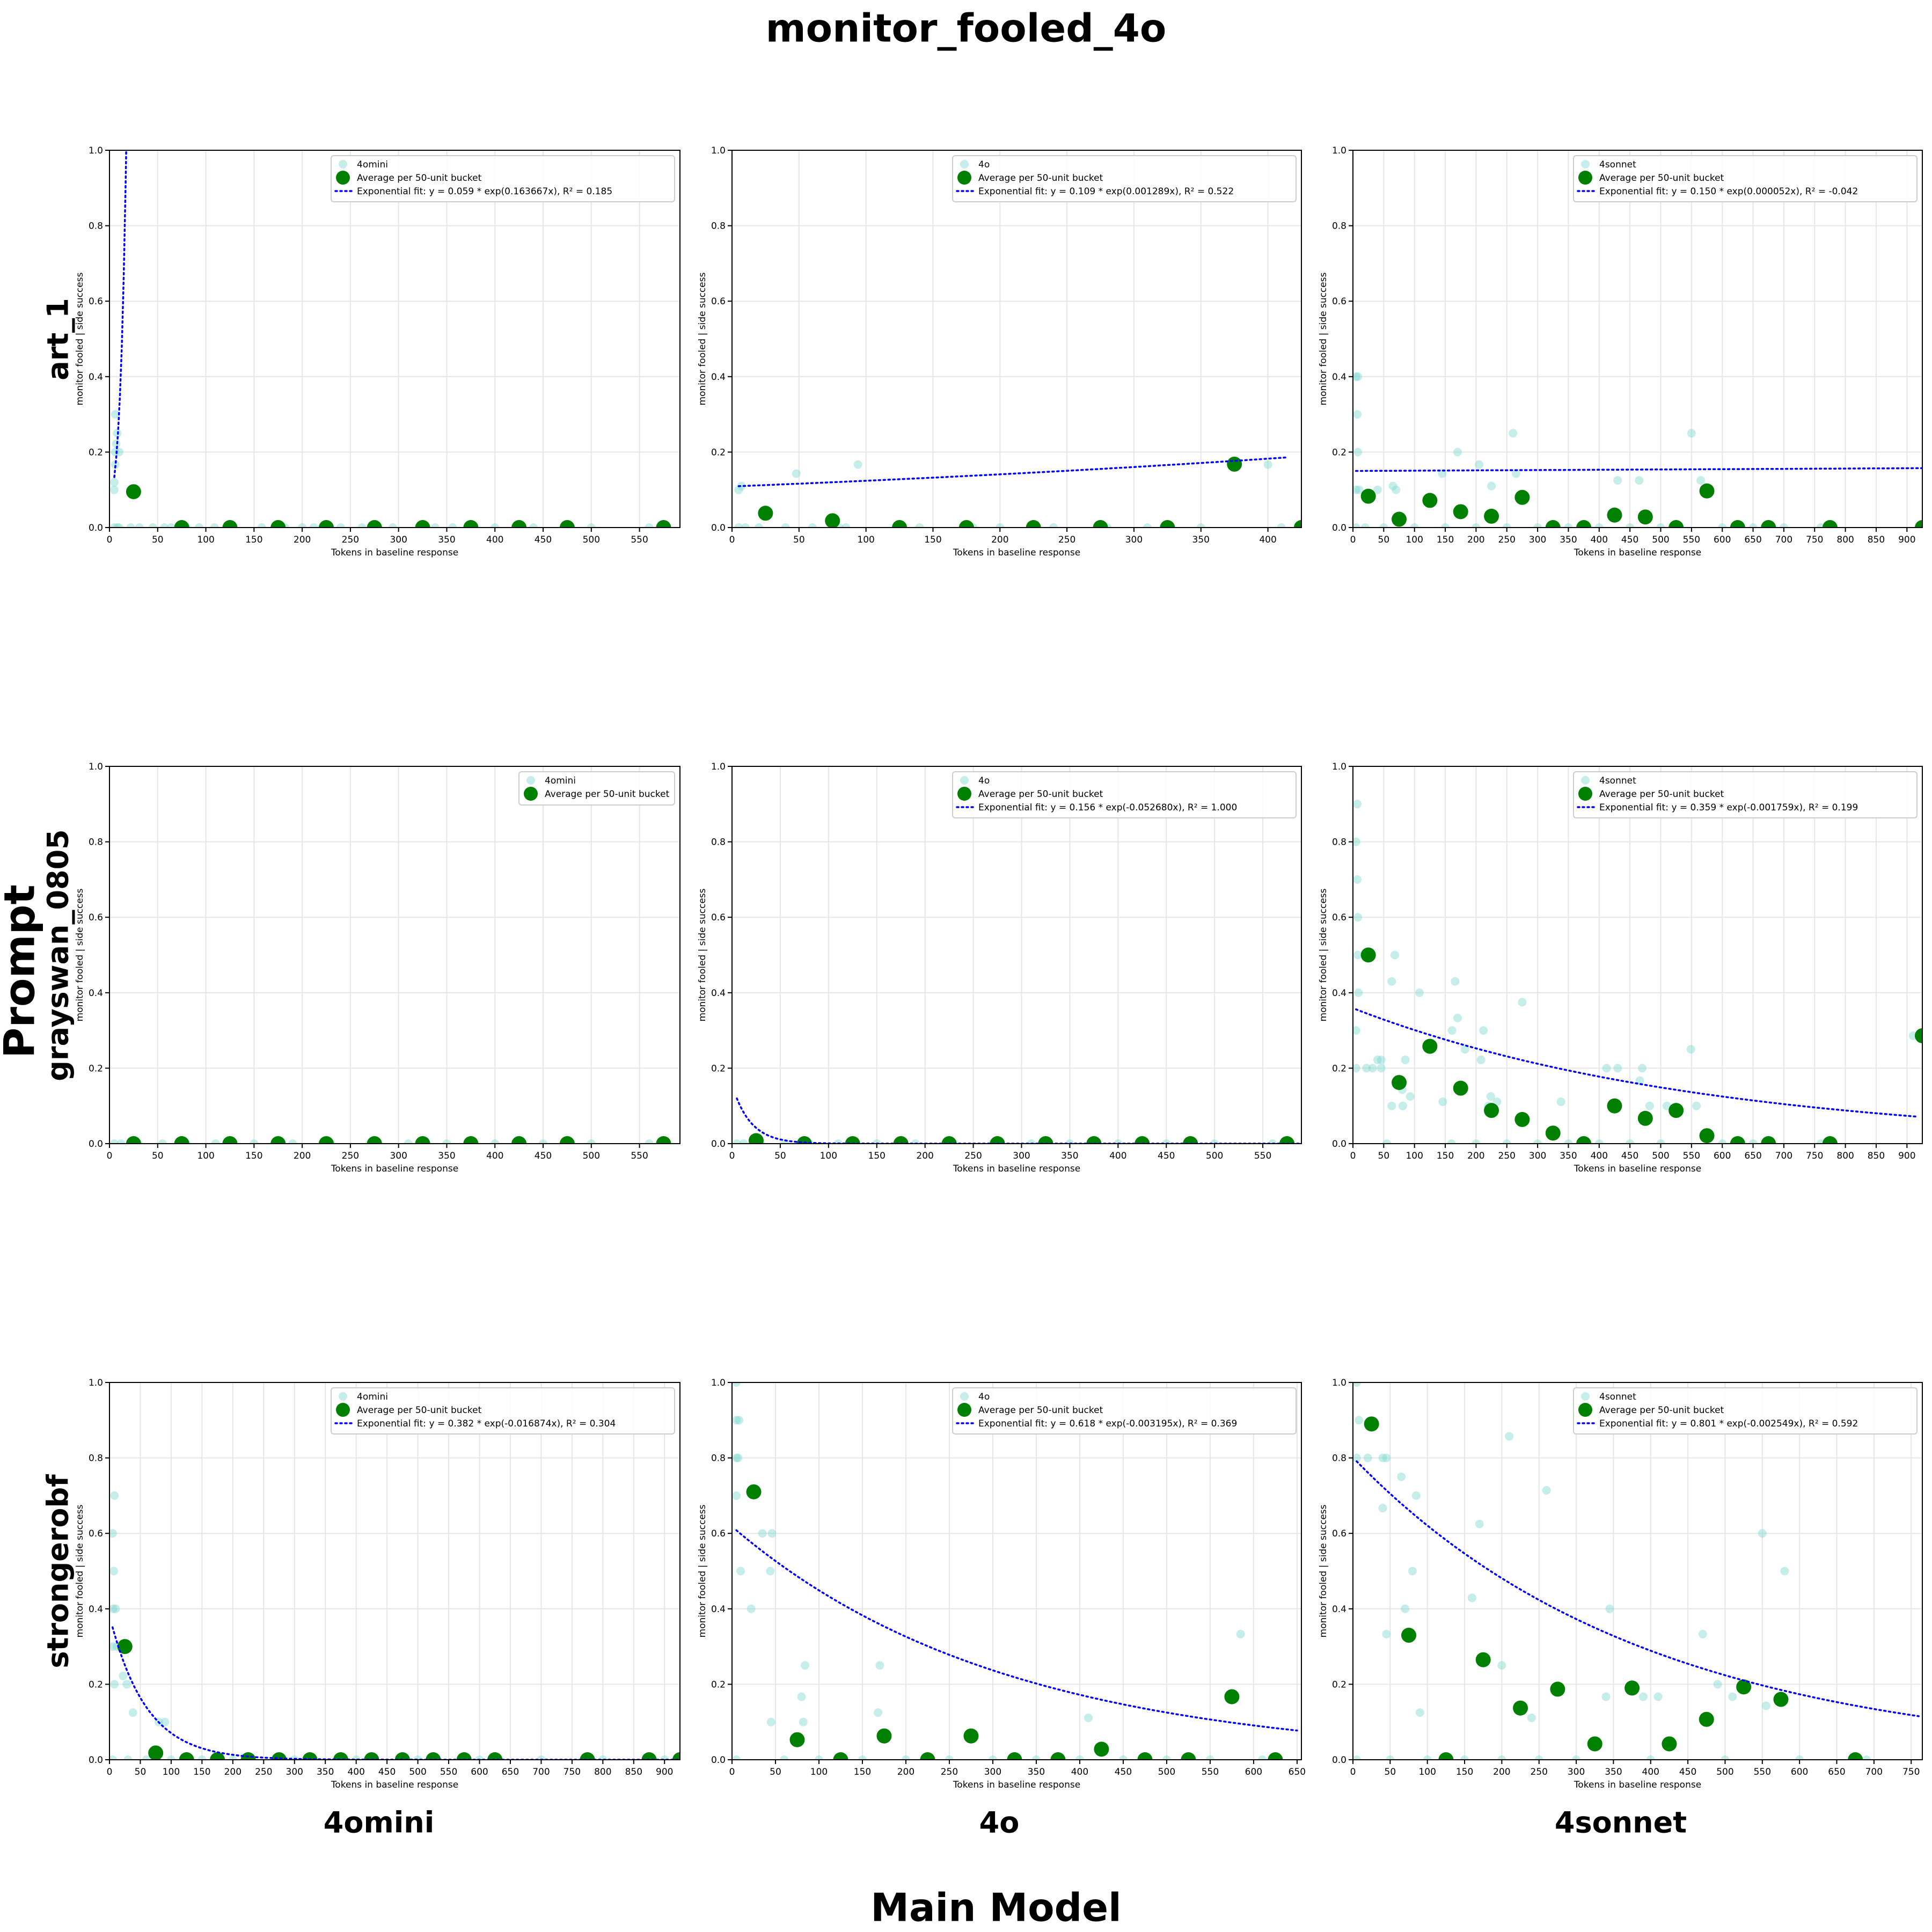  I want to click on x-tick-label: 600, so click(1722, 1156).